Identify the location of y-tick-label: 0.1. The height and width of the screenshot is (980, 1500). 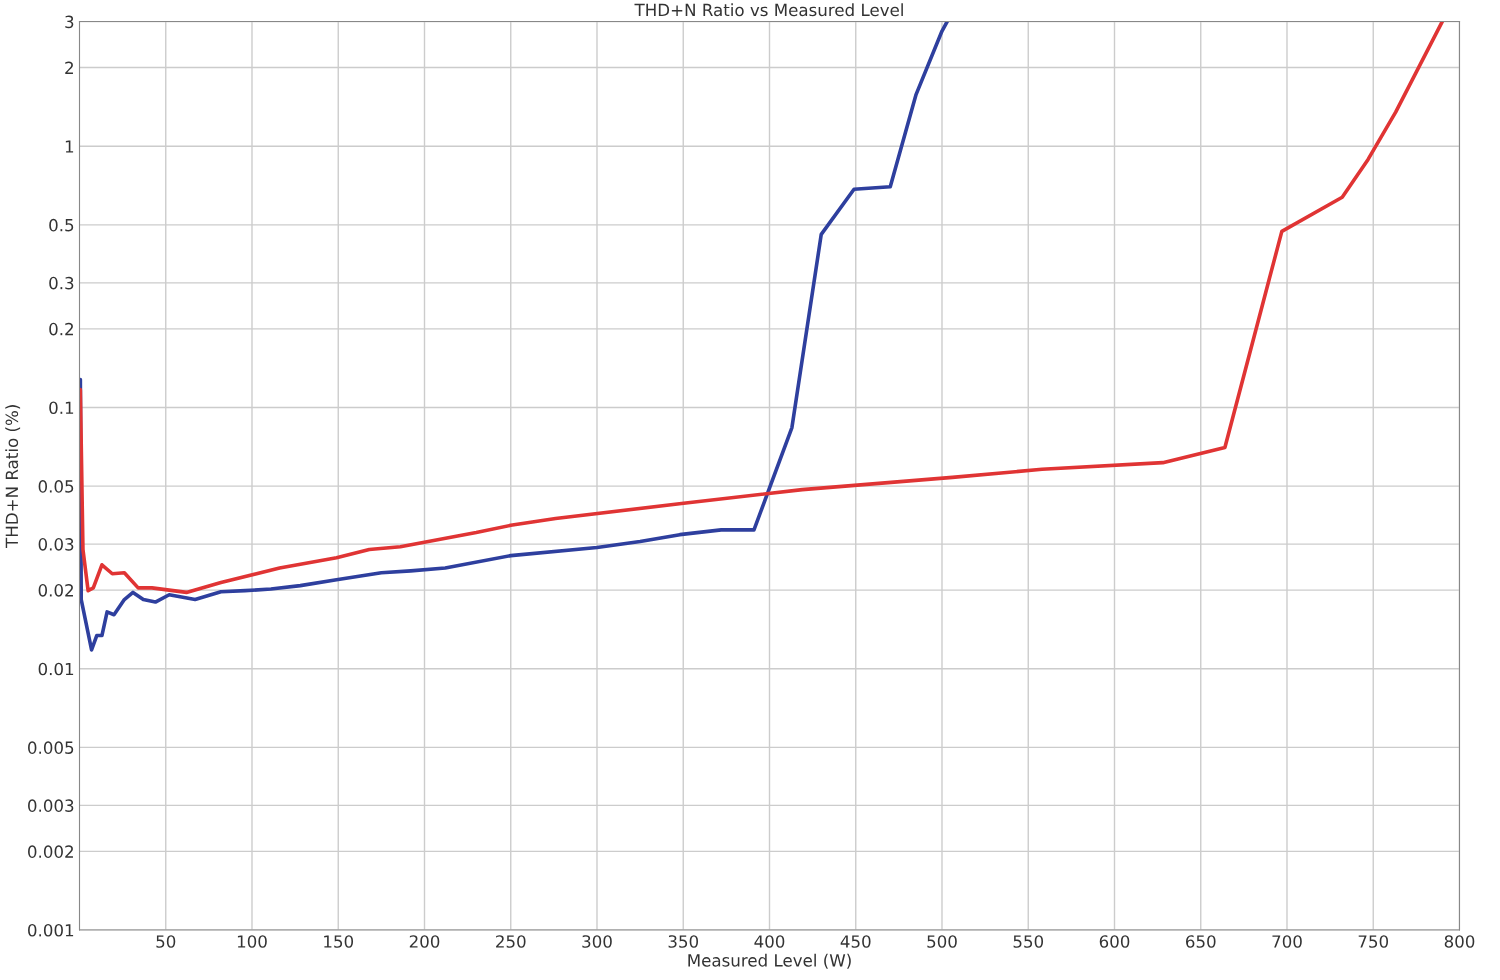
(61, 408).